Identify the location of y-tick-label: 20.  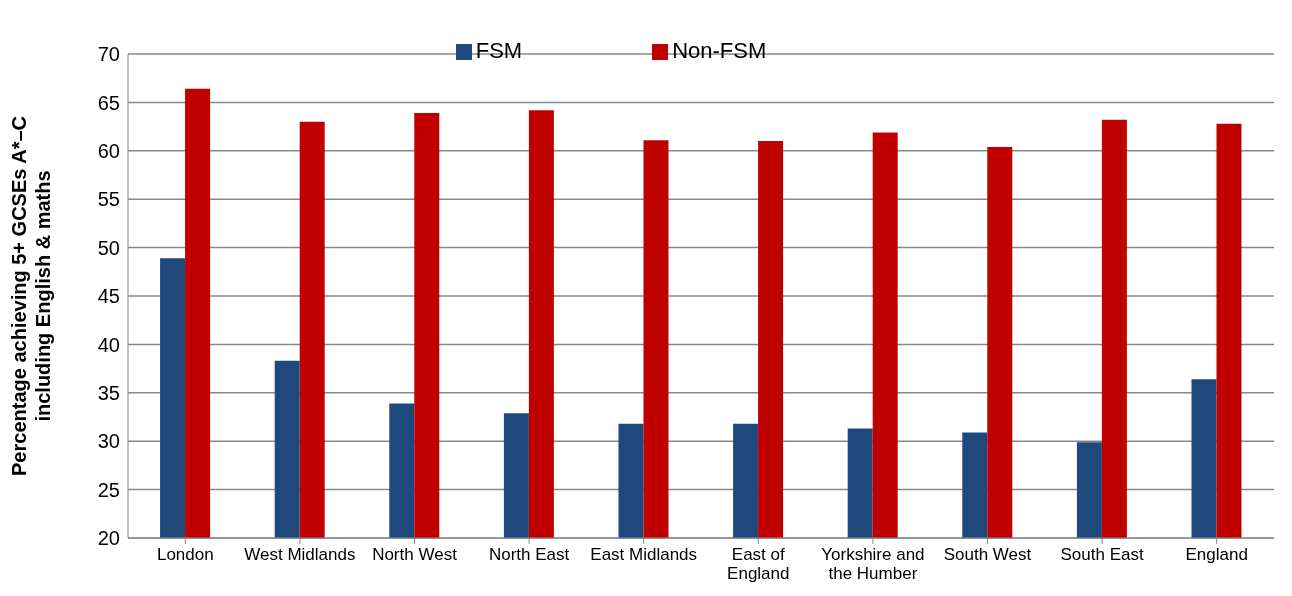
(108, 538).